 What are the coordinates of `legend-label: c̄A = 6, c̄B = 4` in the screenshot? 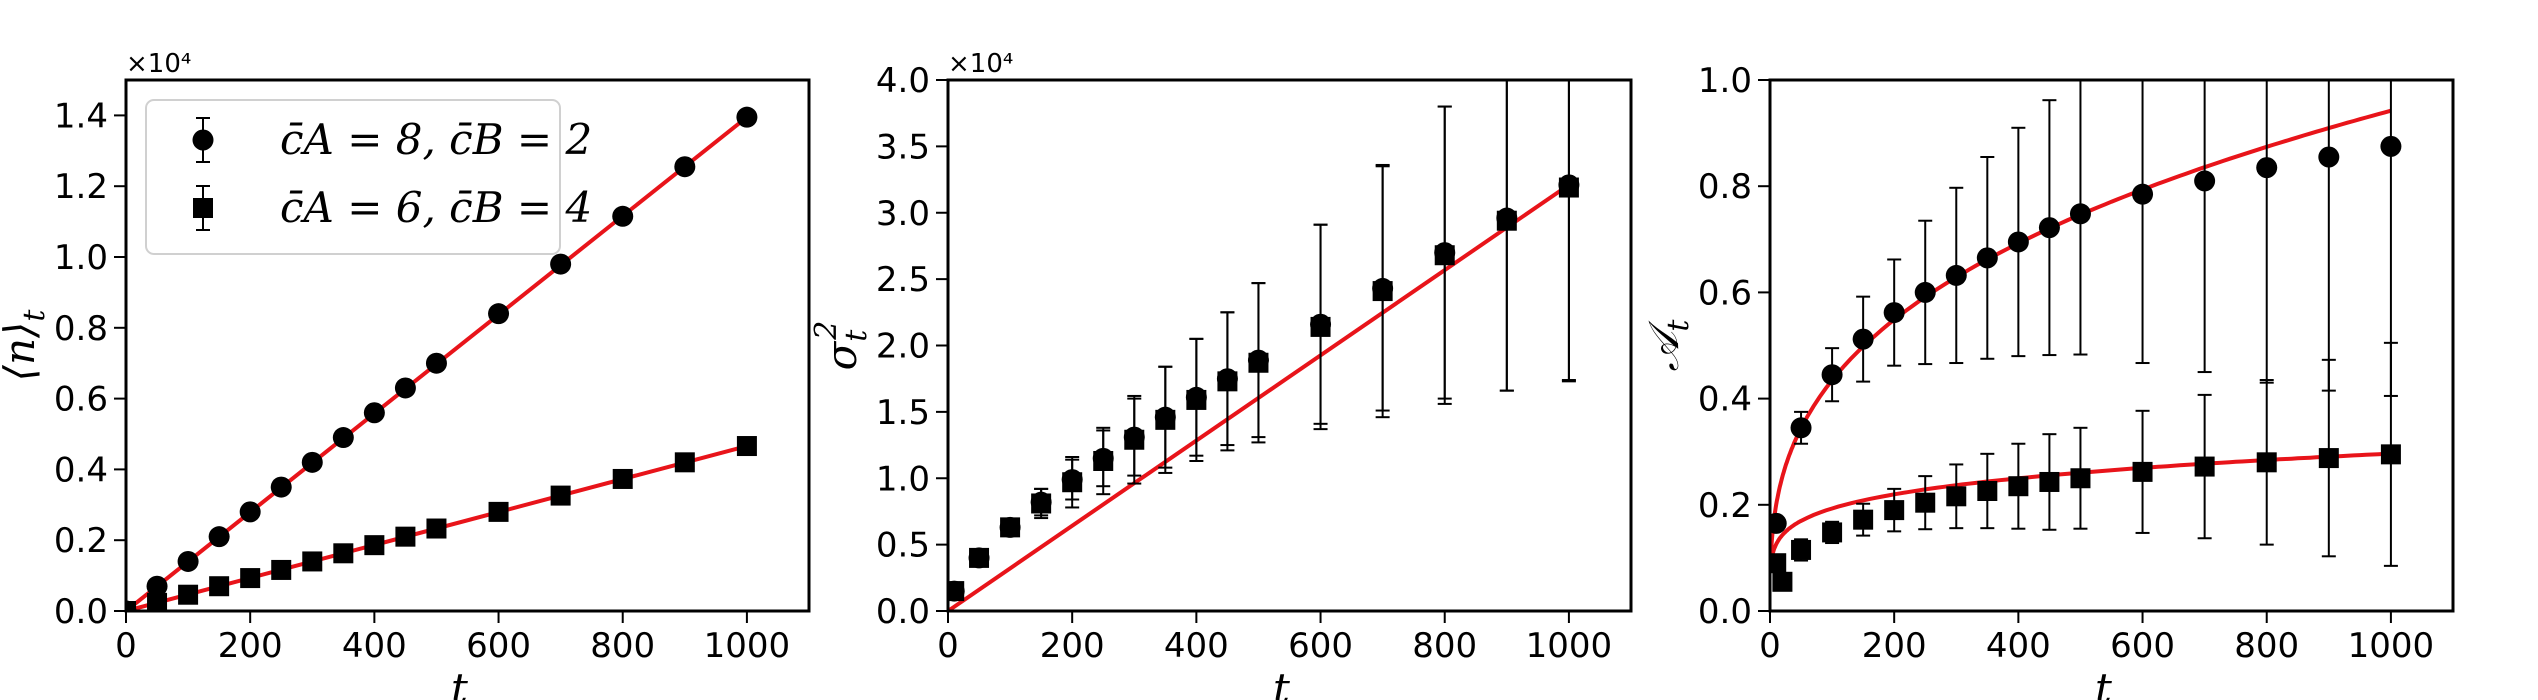 It's located at (436, 207).